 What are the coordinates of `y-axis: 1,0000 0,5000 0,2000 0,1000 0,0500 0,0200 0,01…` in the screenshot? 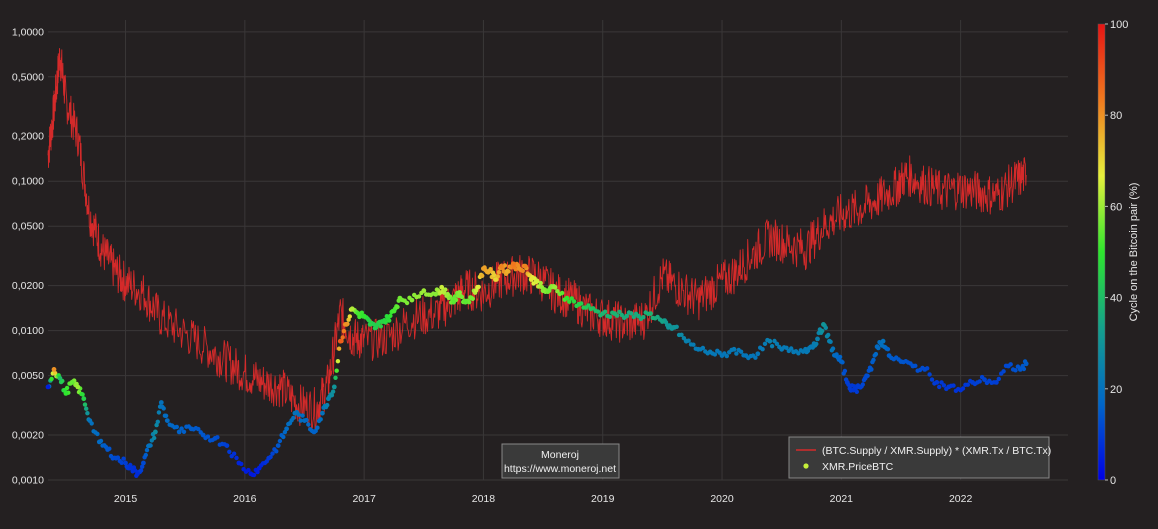 It's located at (28, 256).